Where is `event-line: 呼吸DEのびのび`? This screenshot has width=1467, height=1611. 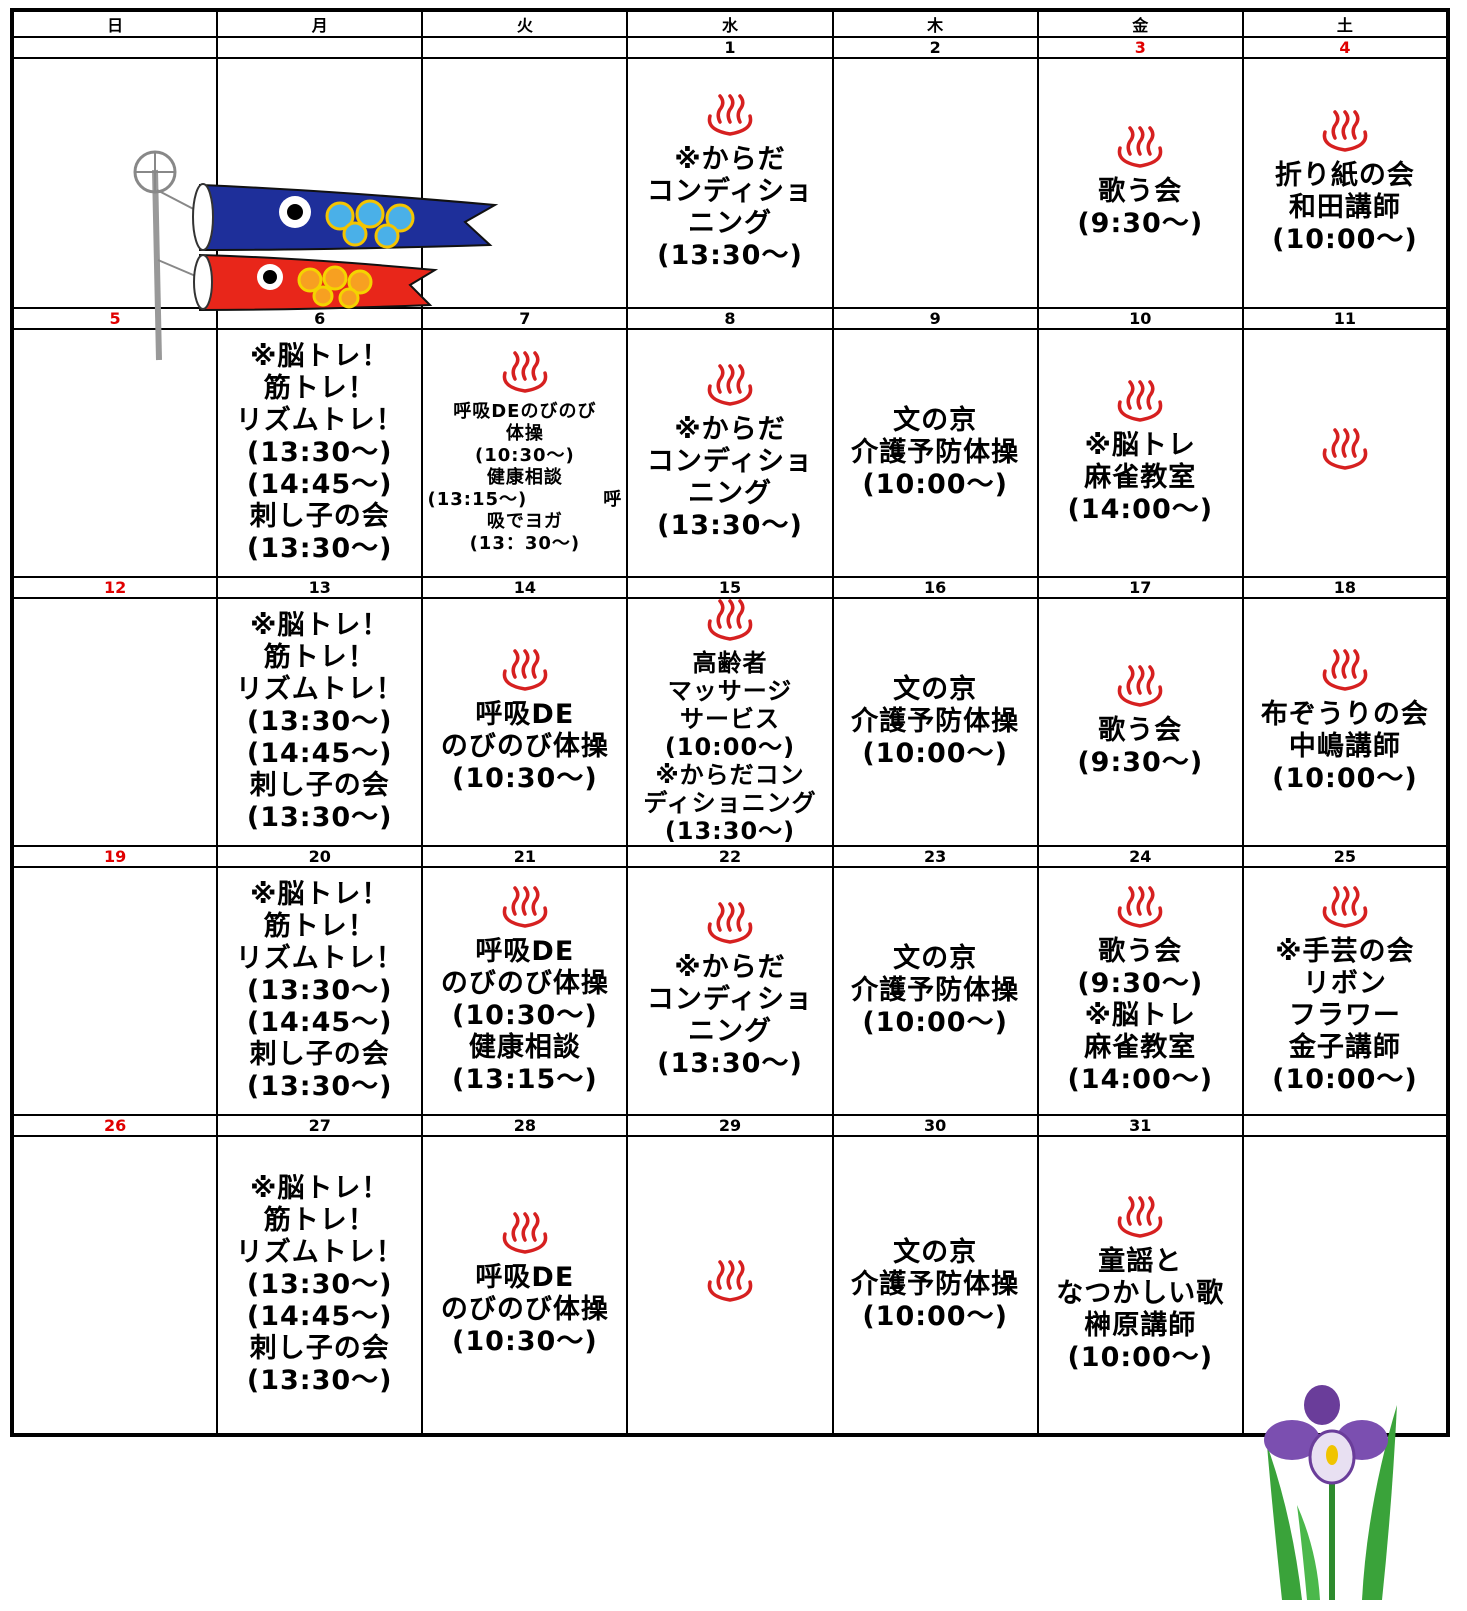
event-line: 呼吸DEのびのび is located at coordinates (525, 411).